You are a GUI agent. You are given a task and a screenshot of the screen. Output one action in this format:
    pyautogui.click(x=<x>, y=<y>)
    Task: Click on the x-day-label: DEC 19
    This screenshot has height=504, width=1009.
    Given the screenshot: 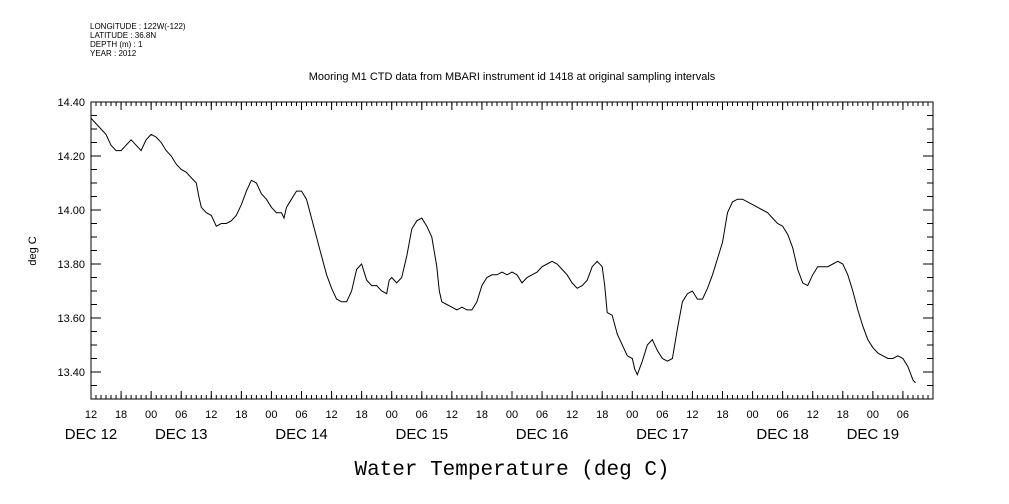 What is the action you would take?
    pyautogui.click(x=873, y=434)
    